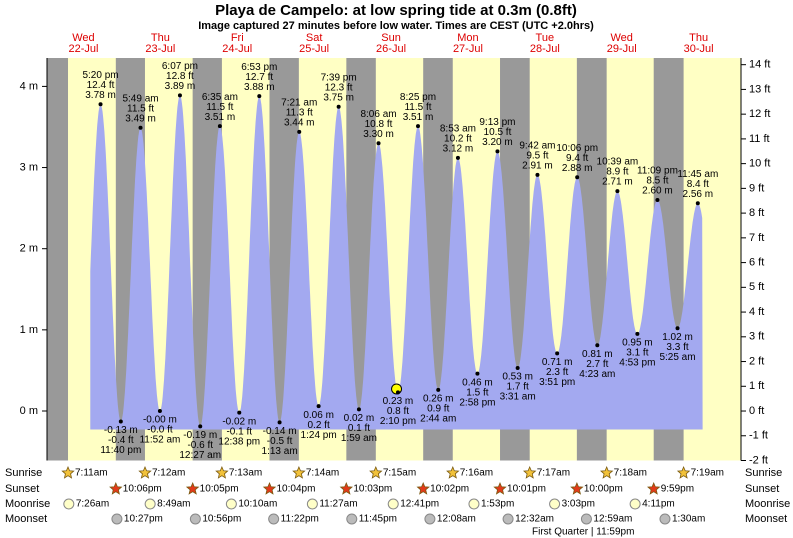 The height and width of the screenshot is (538, 793). I want to click on tide-label: 9:13 pm, so click(497, 122).